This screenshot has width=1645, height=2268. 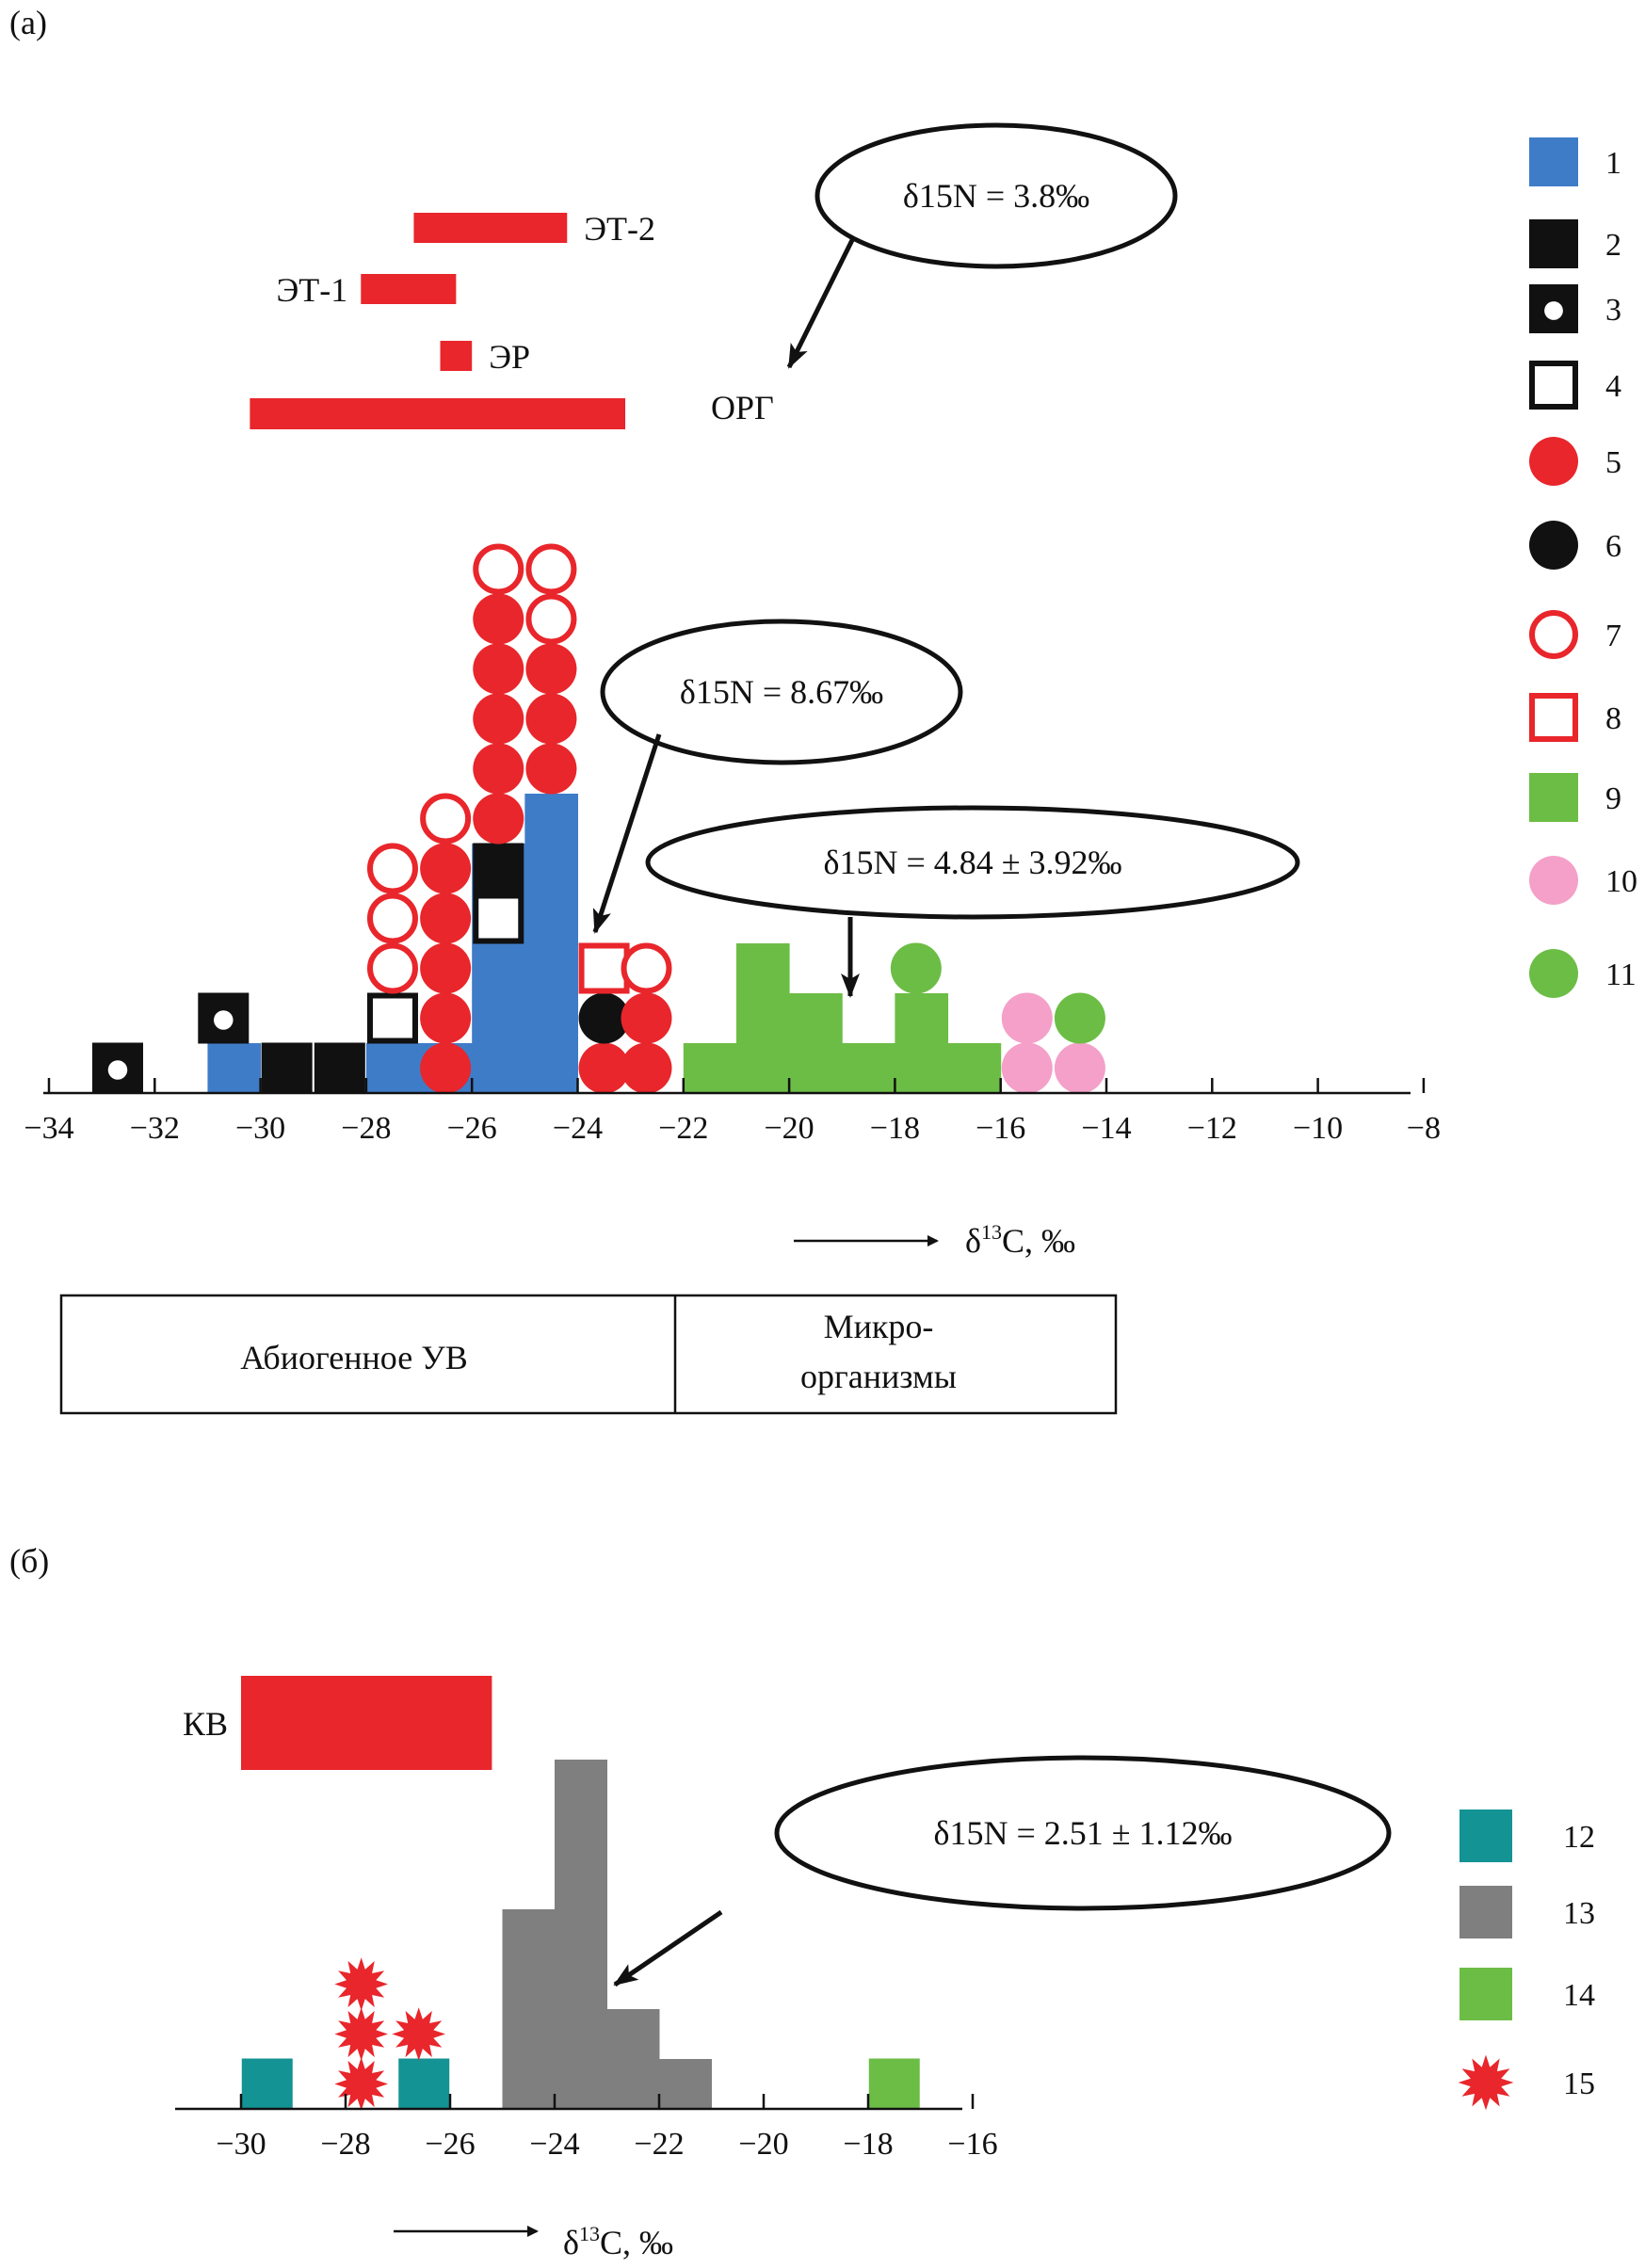 What do you see at coordinates (1579, 1913) in the screenshot?
I see `legend-label-13: 13` at bounding box center [1579, 1913].